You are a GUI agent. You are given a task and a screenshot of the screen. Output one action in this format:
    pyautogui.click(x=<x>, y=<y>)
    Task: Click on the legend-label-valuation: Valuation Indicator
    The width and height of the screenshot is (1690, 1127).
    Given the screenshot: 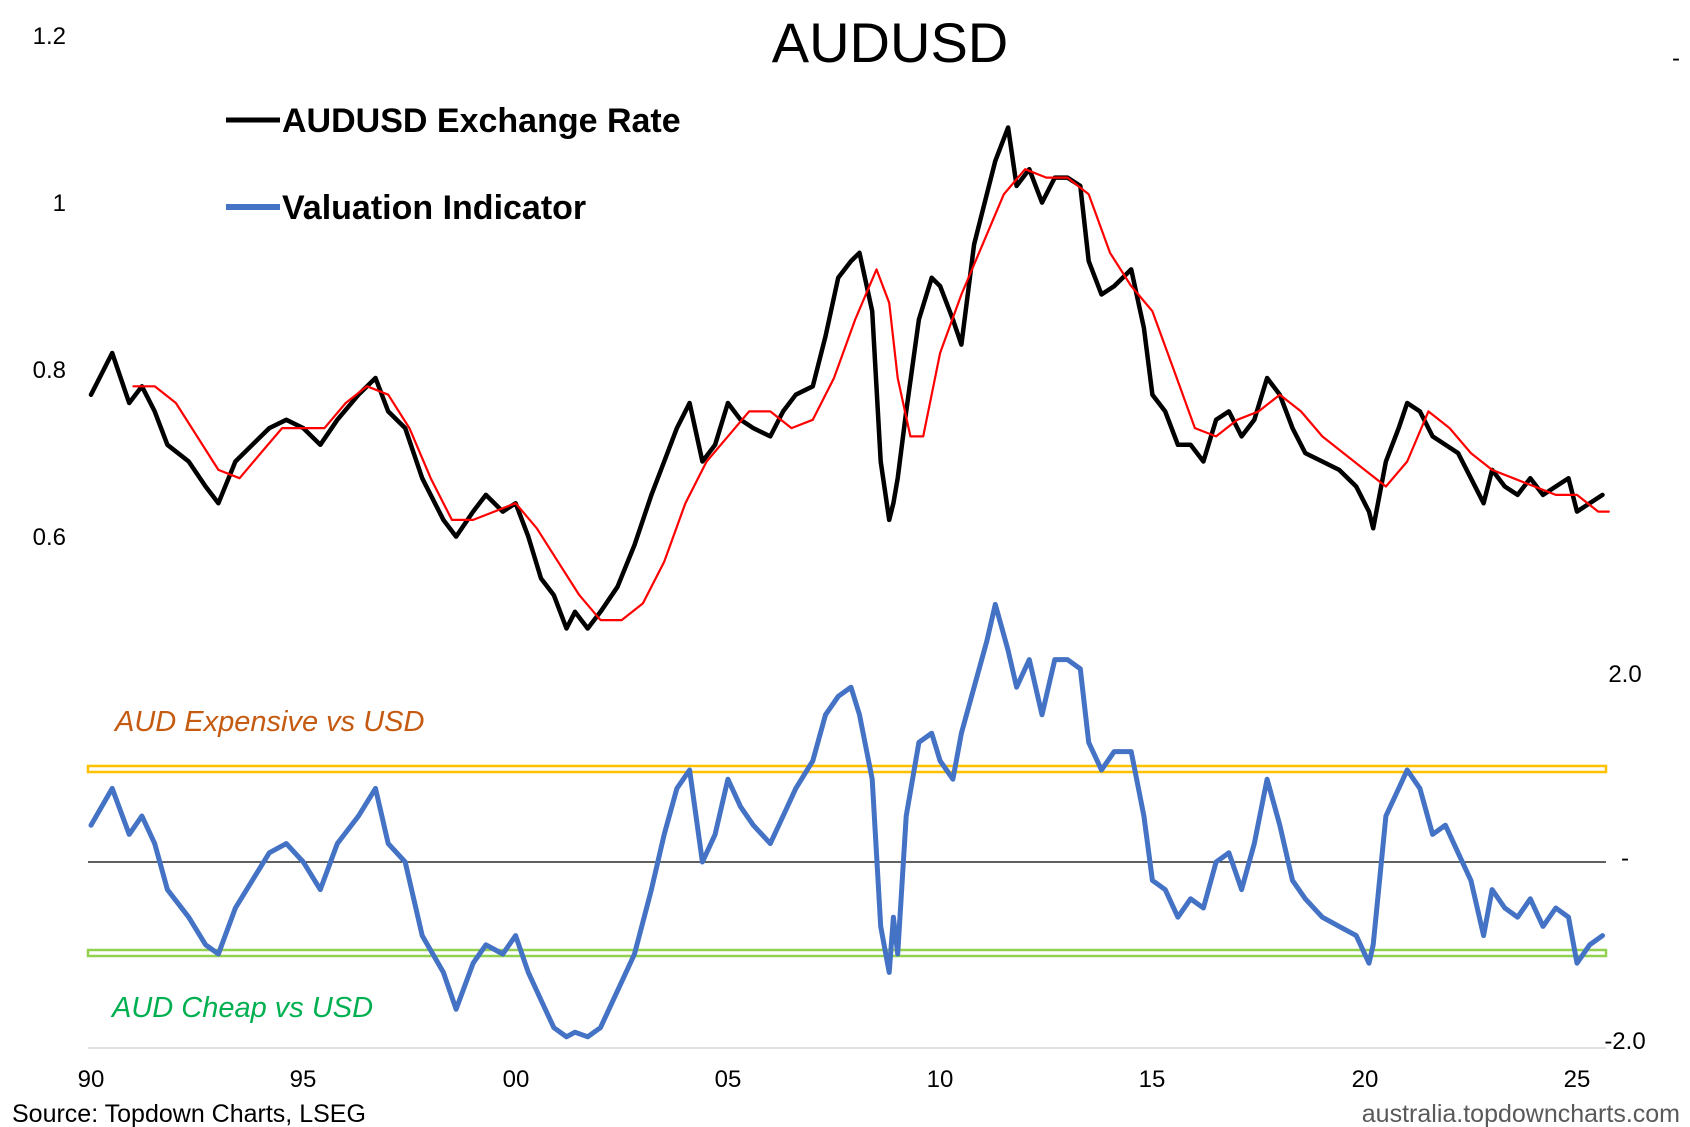 What is the action you would take?
    pyautogui.click(x=434, y=208)
    